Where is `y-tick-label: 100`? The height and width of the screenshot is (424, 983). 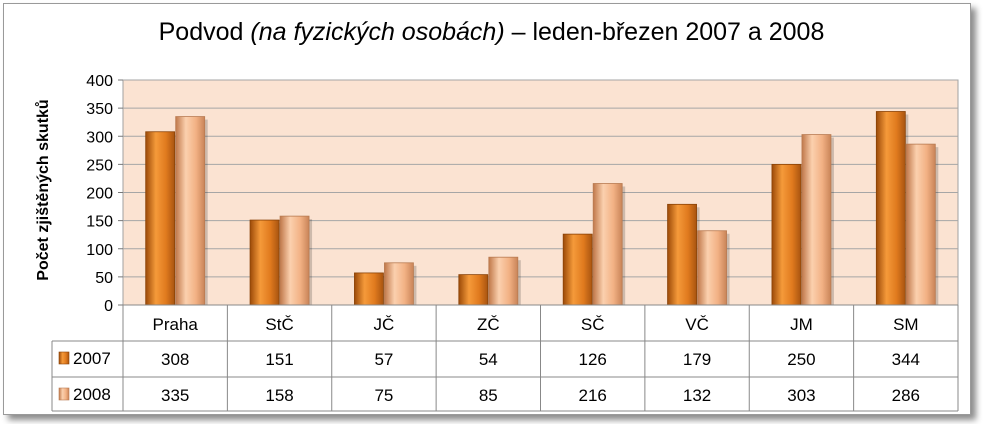 y-tick-label: 100 is located at coordinates (99, 250).